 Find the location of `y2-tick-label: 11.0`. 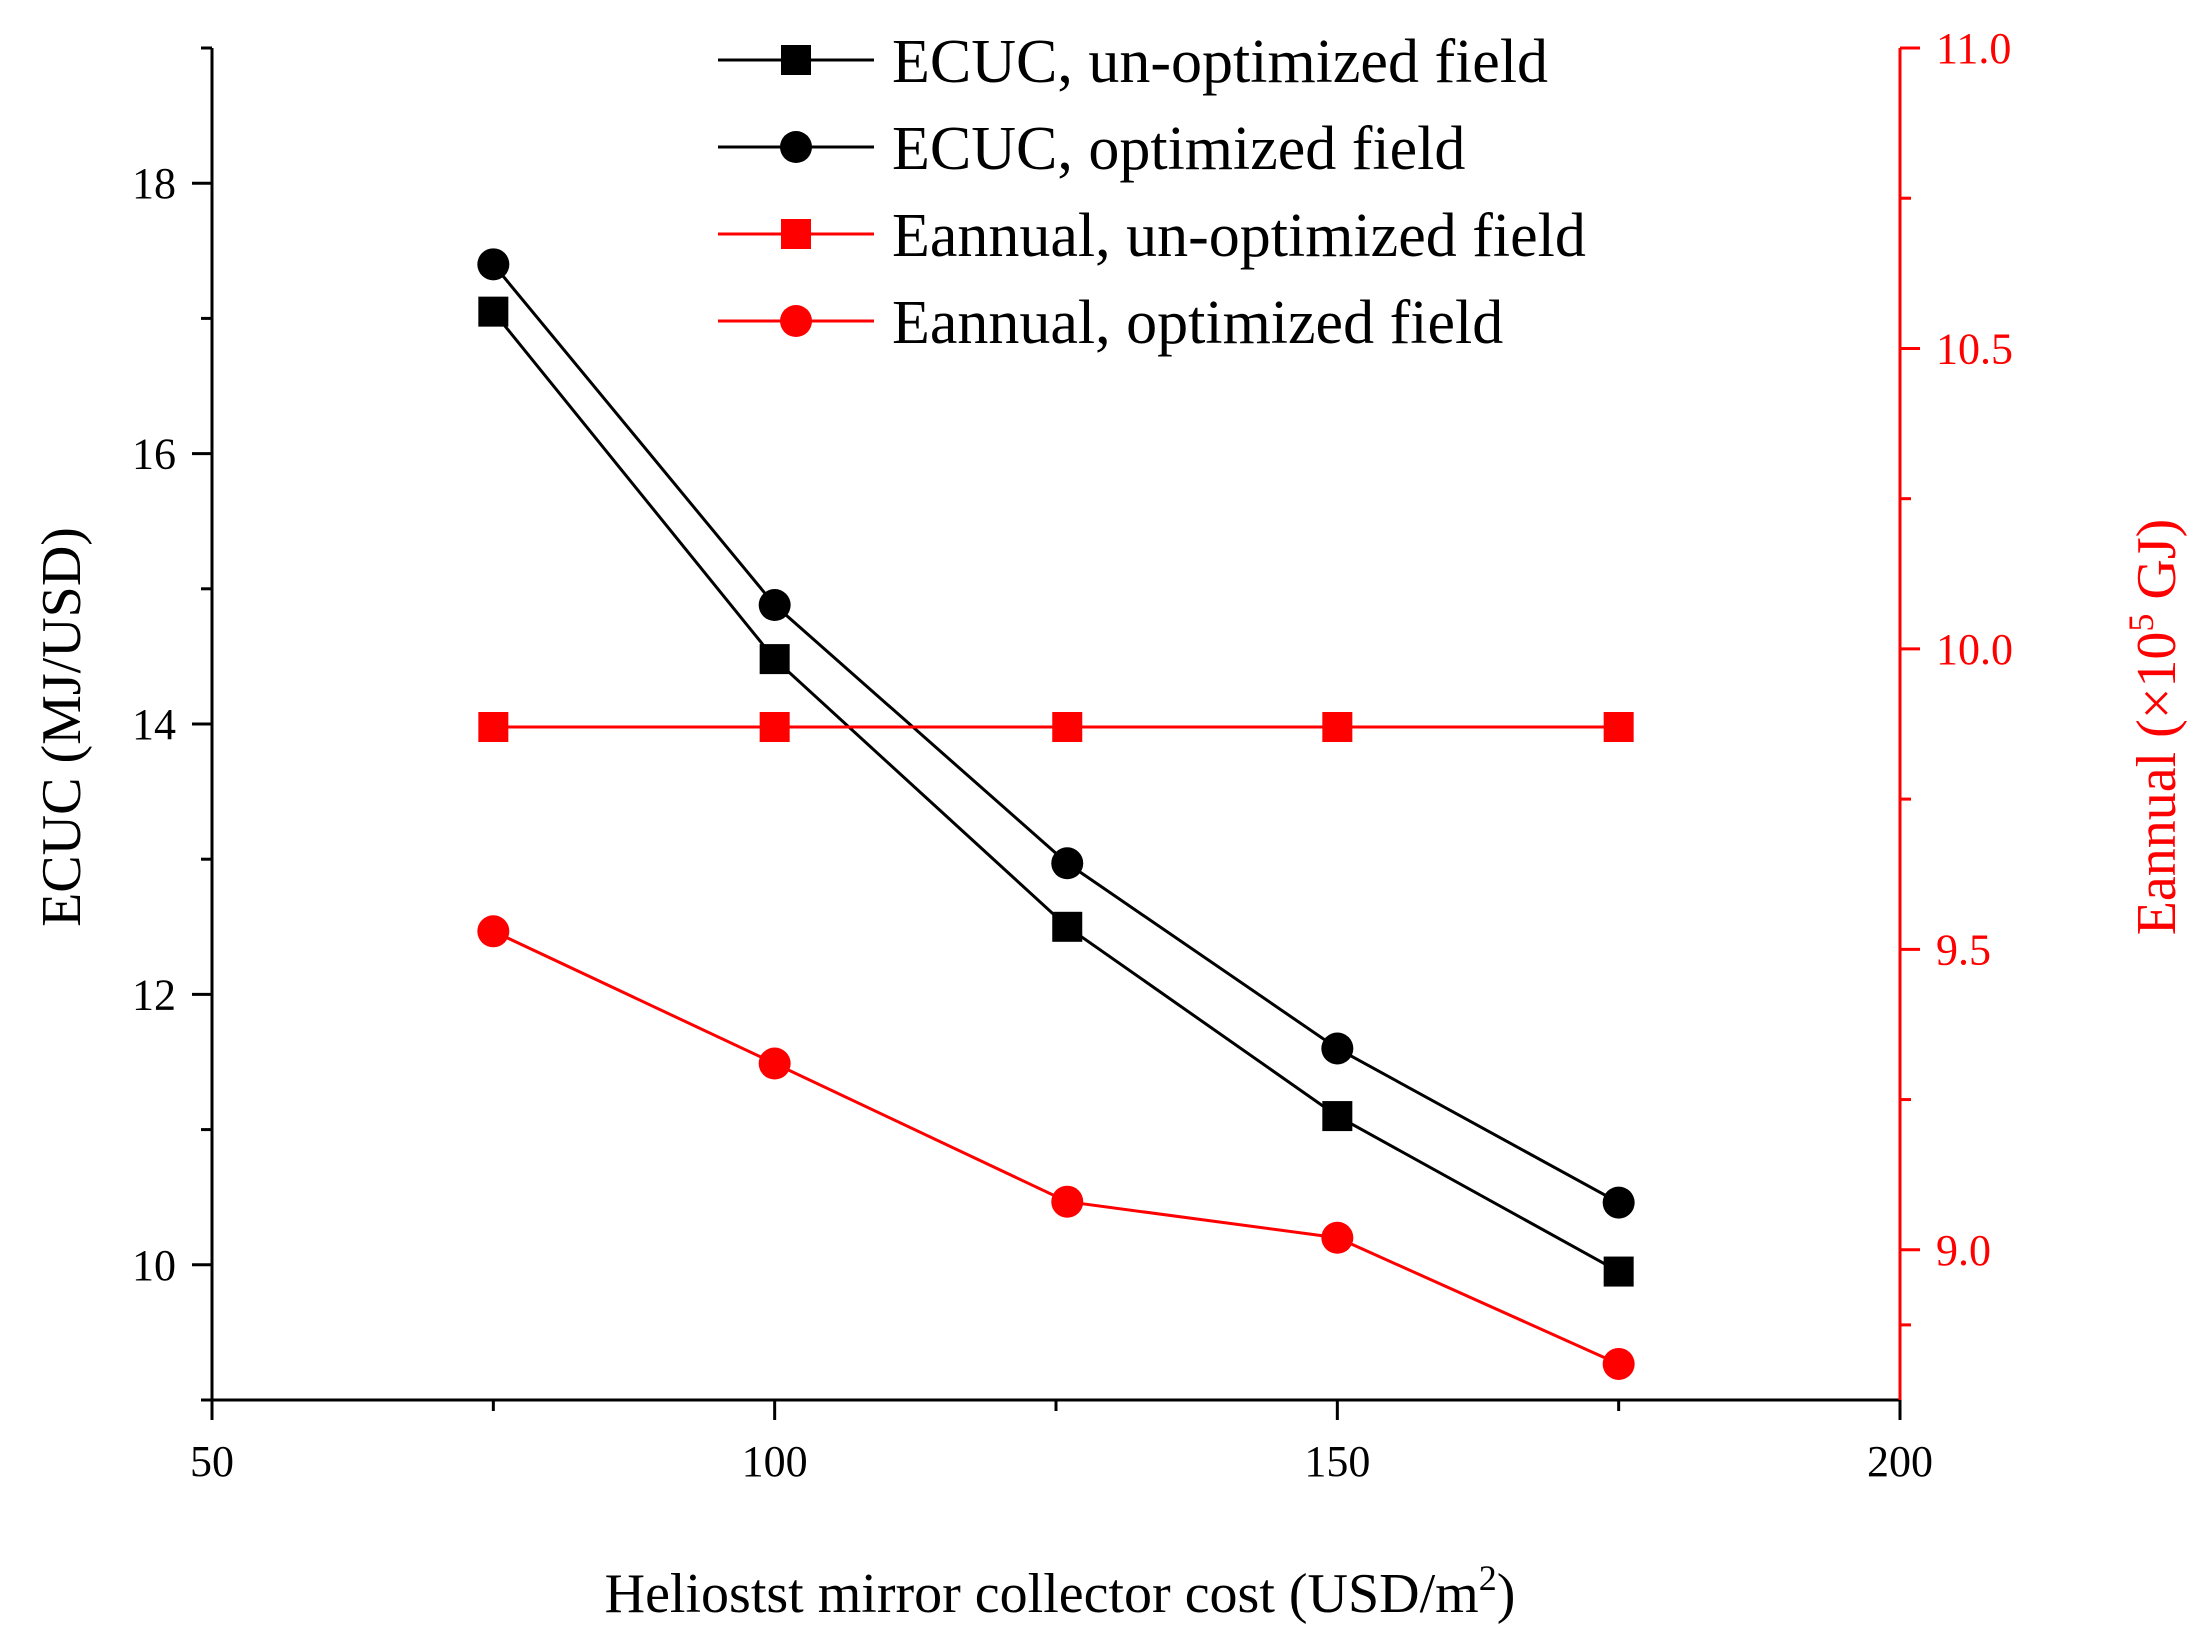

y2-tick-label: 11.0 is located at coordinates (1973, 48).